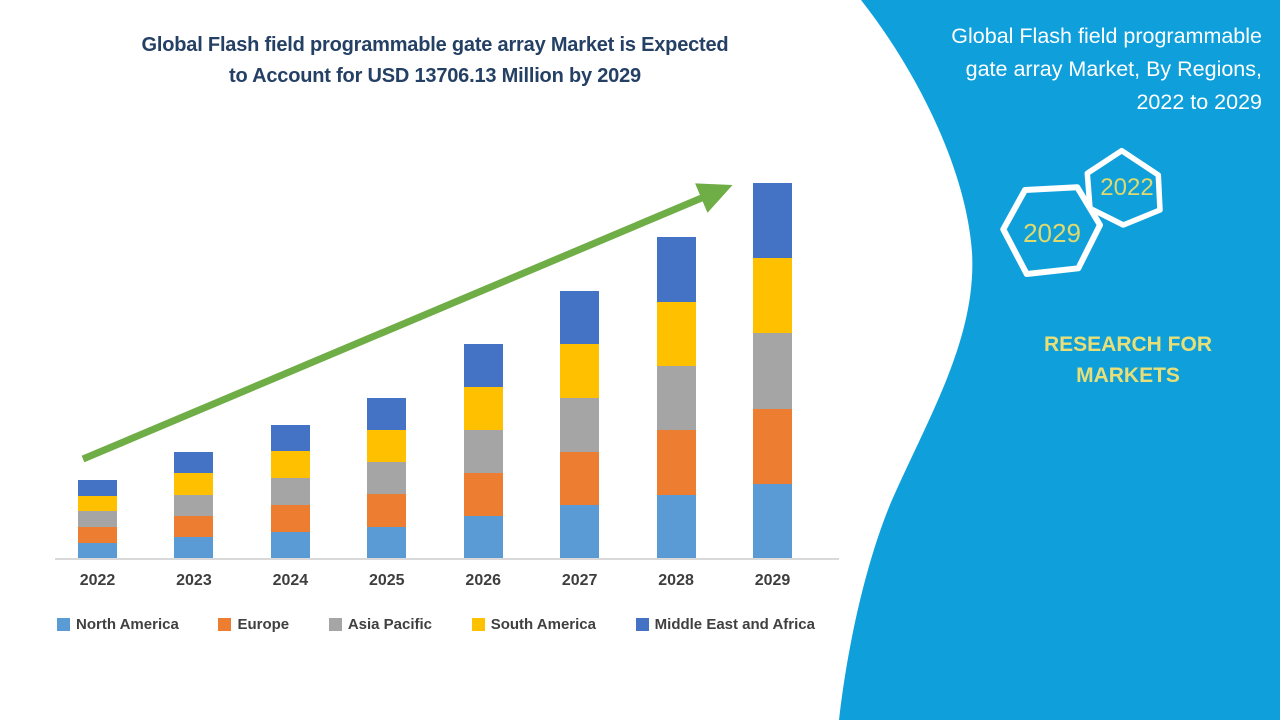 The image size is (1280, 720). I want to click on hexagon-2029, so click(1051, 230).